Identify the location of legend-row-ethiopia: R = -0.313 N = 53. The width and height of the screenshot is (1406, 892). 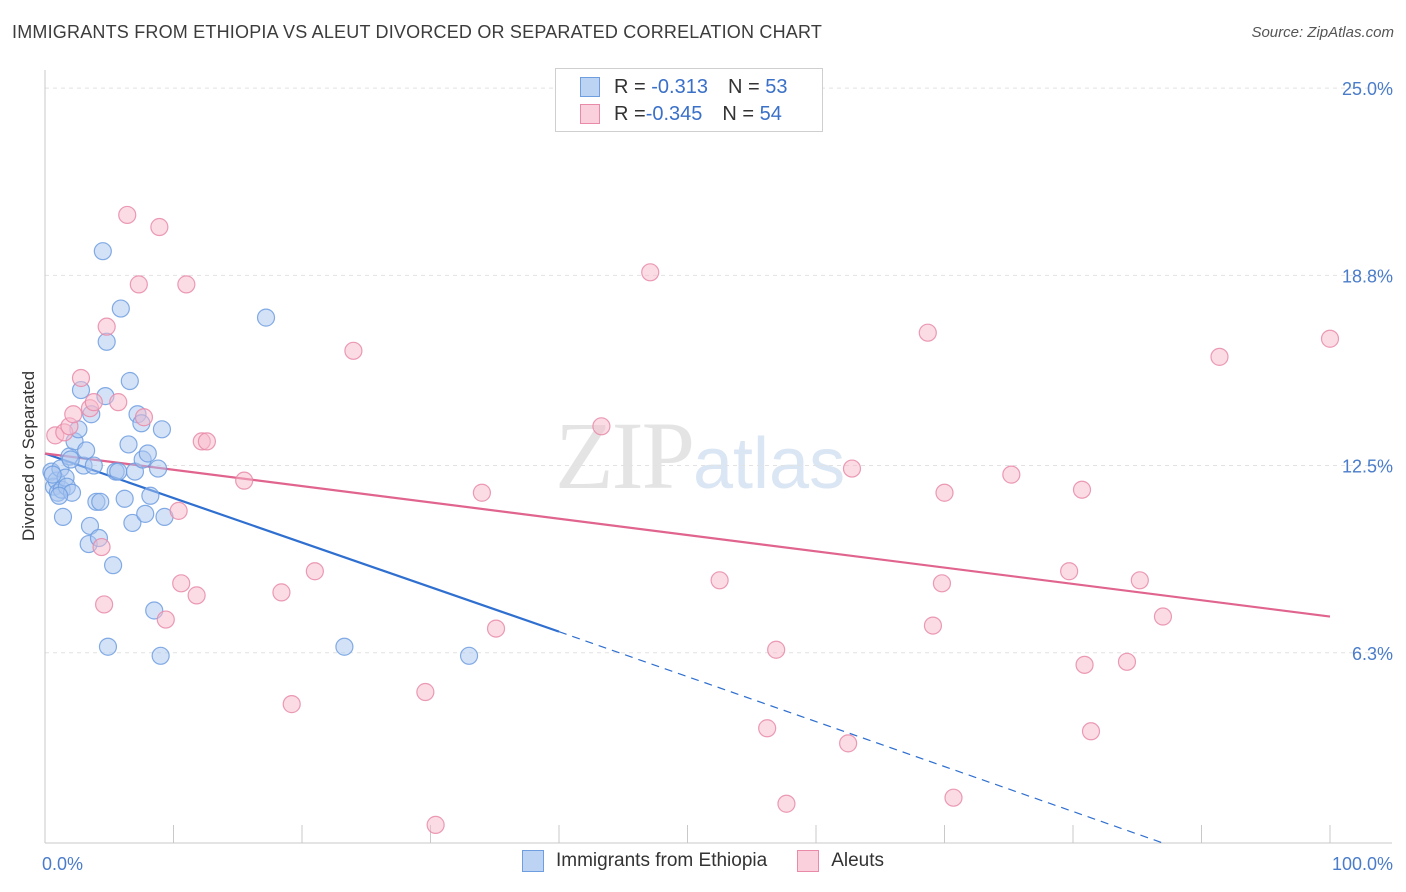
(683, 87).